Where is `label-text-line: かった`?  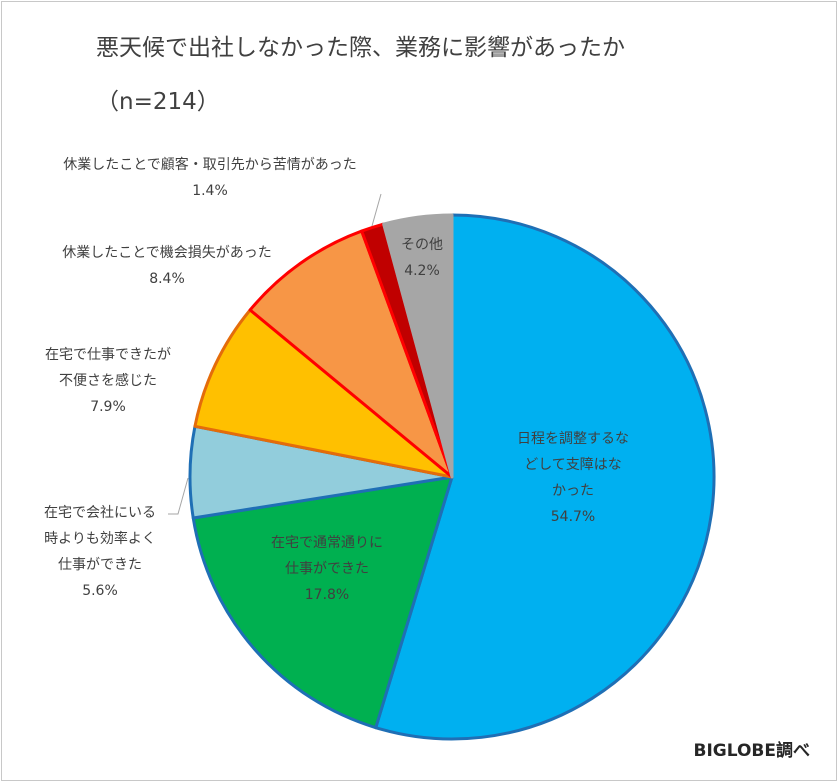
label-text-line: かった is located at coordinates (573, 491).